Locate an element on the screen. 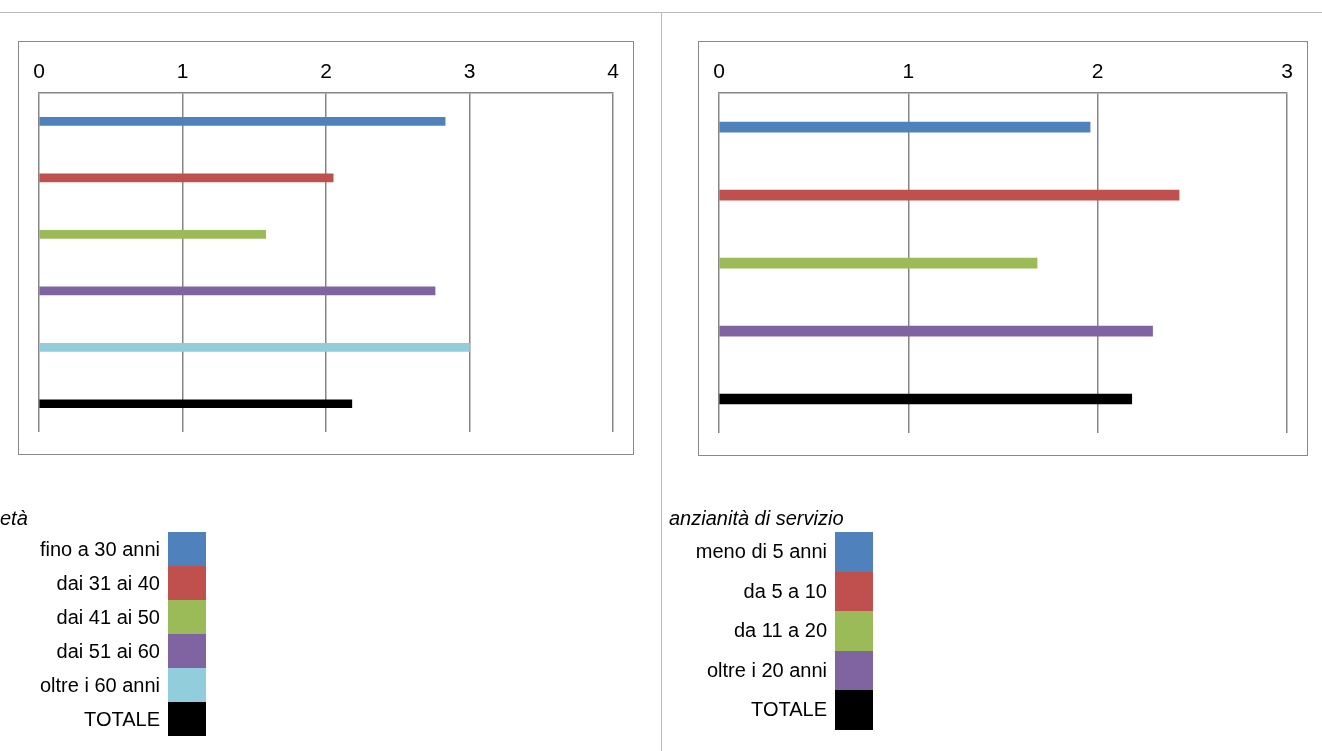 This screenshot has height=751, width=1322. legend-label: fino a 30 anni is located at coordinates (99, 549).